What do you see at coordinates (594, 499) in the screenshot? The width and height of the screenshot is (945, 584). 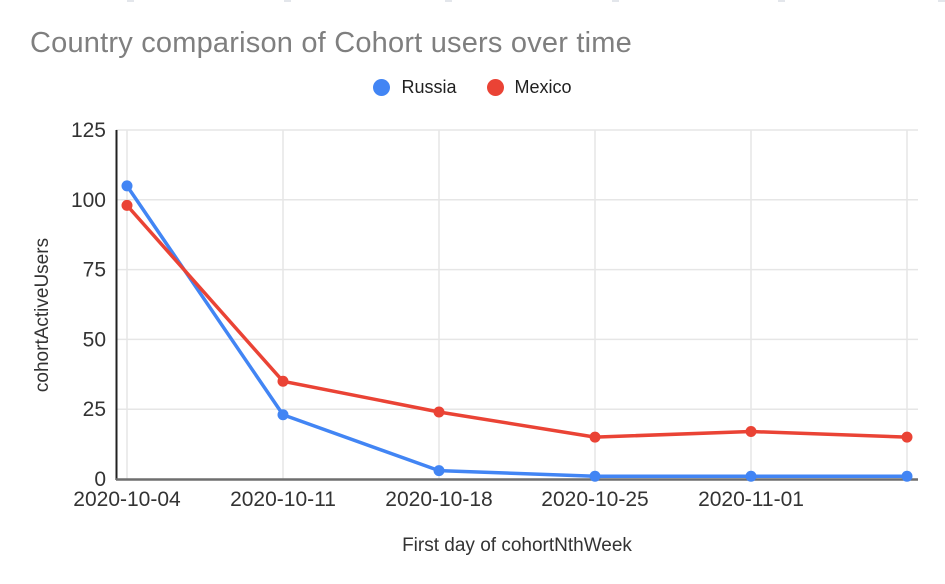 I see `x-tick-label: 2020-10-25` at bounding box center [594, 499].